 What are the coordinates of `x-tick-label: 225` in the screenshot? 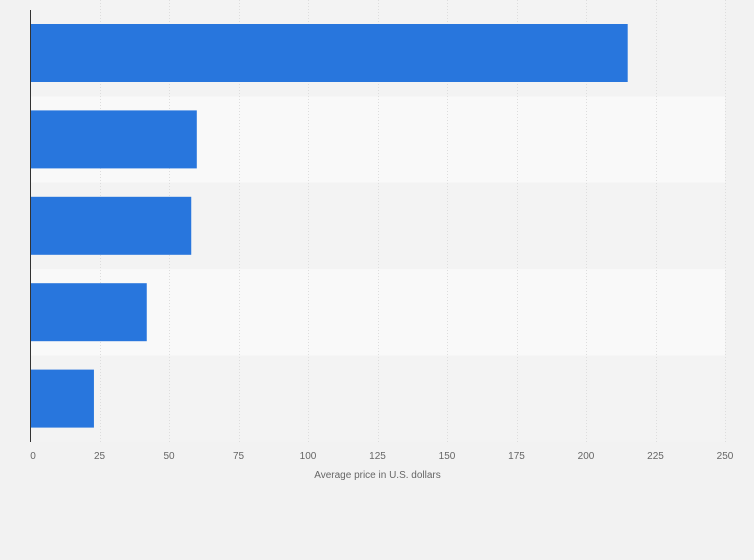 It's located at (655, 456).